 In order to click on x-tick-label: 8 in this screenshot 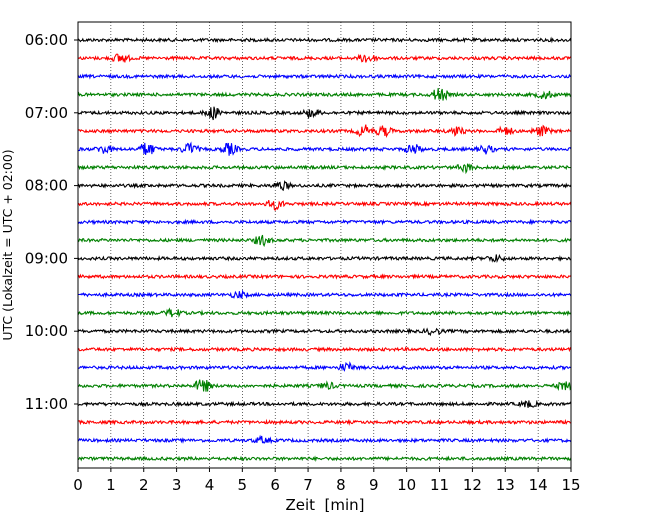, I will do `click(341, 485)`.